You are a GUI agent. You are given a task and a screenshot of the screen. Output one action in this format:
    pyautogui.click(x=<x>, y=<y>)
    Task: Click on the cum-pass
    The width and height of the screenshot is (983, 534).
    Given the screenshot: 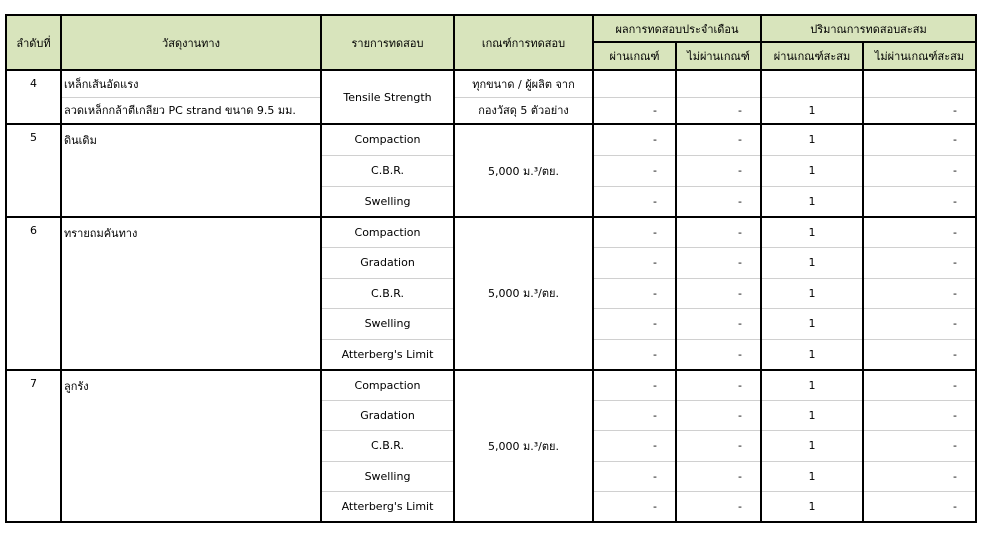 What is the action you would take?
    pyautogui.click(x=812, y=83)
    